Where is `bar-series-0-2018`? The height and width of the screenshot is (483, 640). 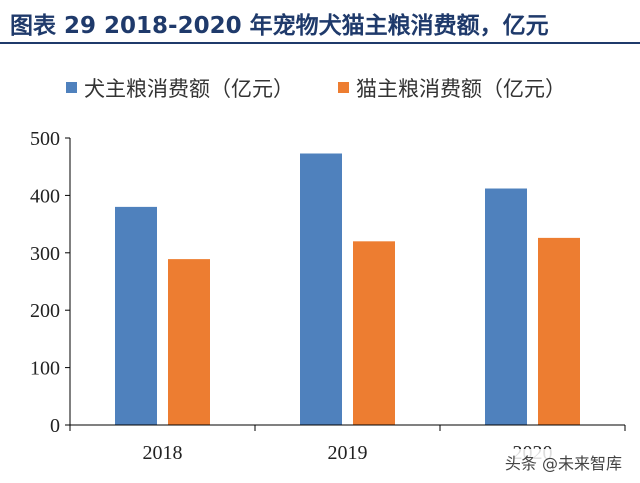 bar-series-0-2018 is located at coordinates (136, 315).